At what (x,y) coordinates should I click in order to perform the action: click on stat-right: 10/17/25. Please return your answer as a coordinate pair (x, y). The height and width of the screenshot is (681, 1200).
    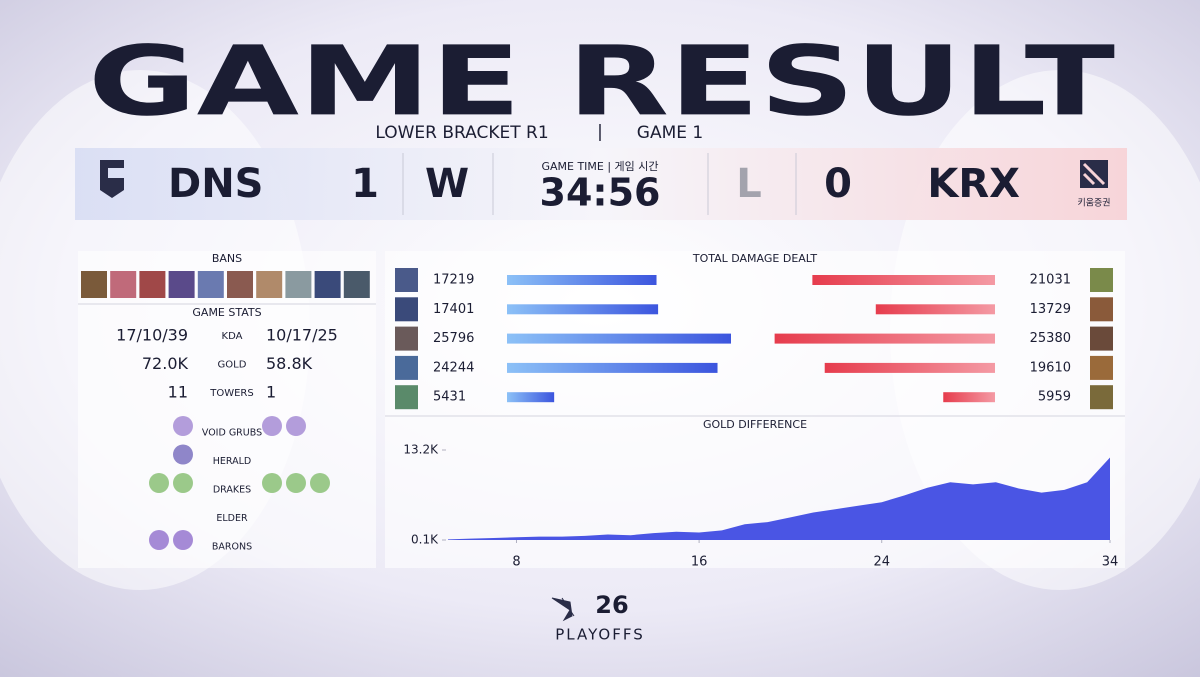
    Looking at the image, I should click on (302, 335).